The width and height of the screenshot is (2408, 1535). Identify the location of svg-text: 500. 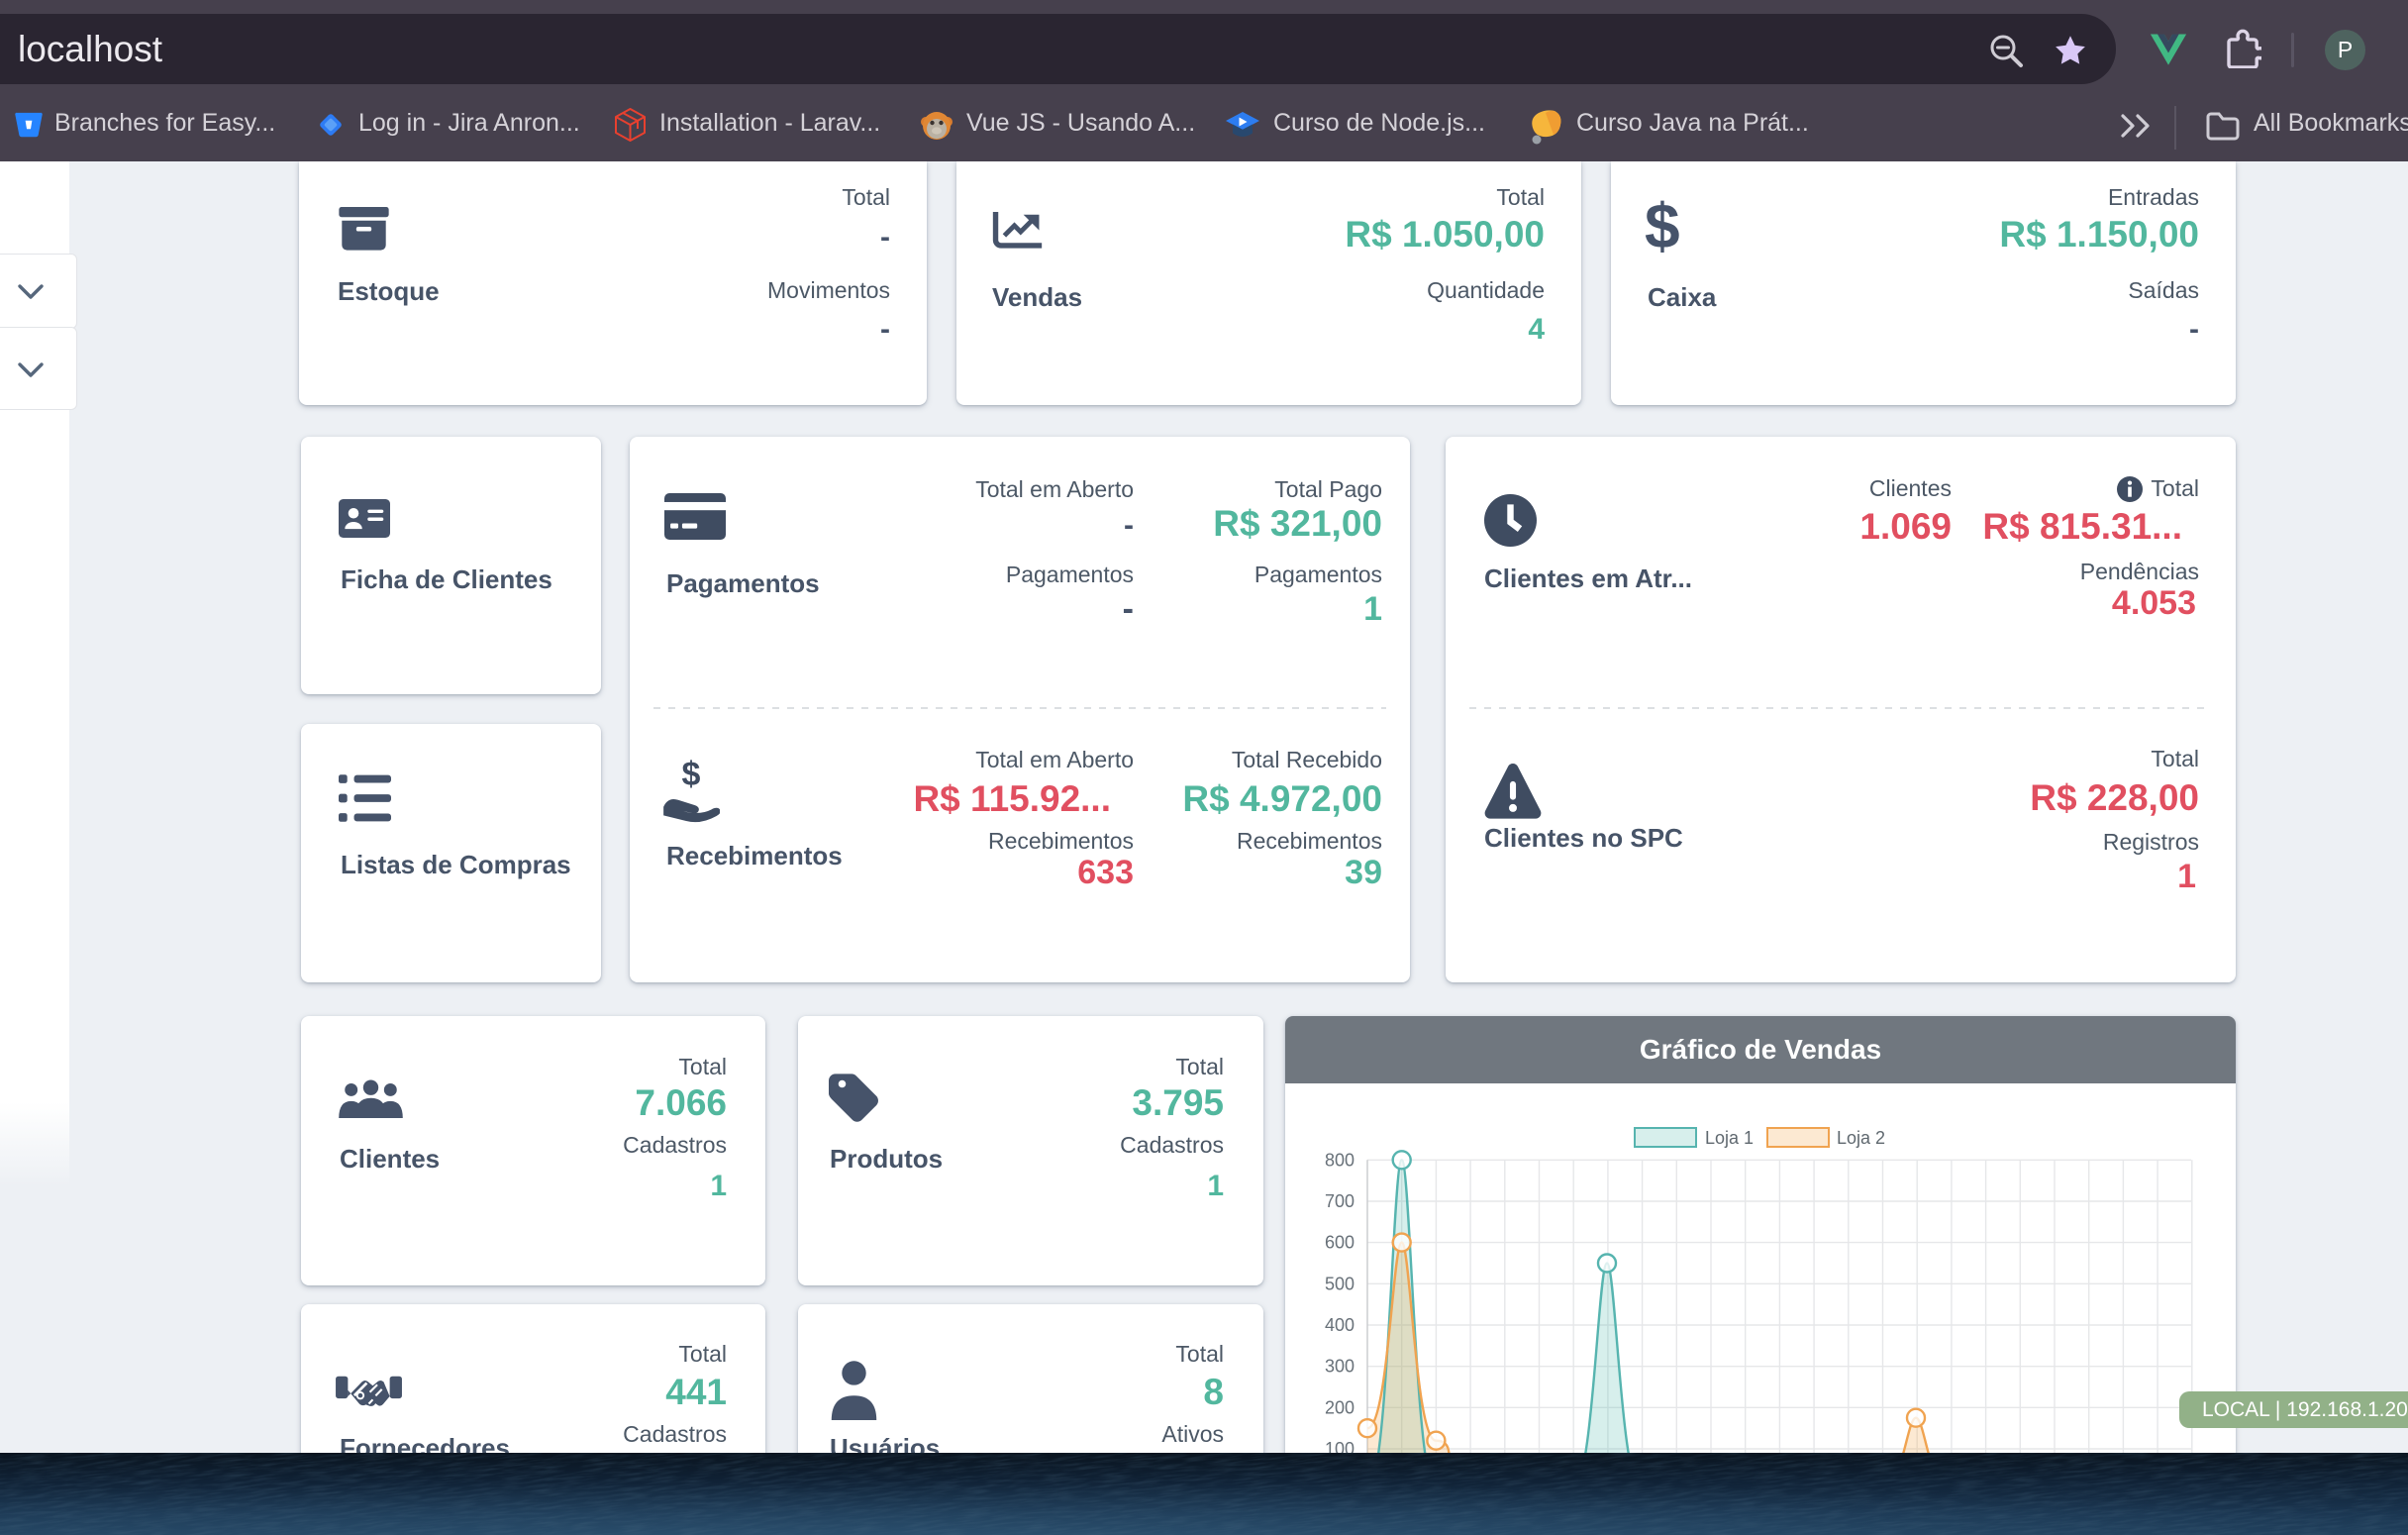
(1339, 1283).